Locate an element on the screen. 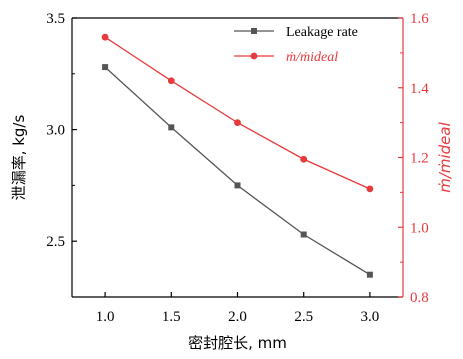 This screenshot has height=359, width=463. legend-marker-circle is located at coordinates (254, 56).